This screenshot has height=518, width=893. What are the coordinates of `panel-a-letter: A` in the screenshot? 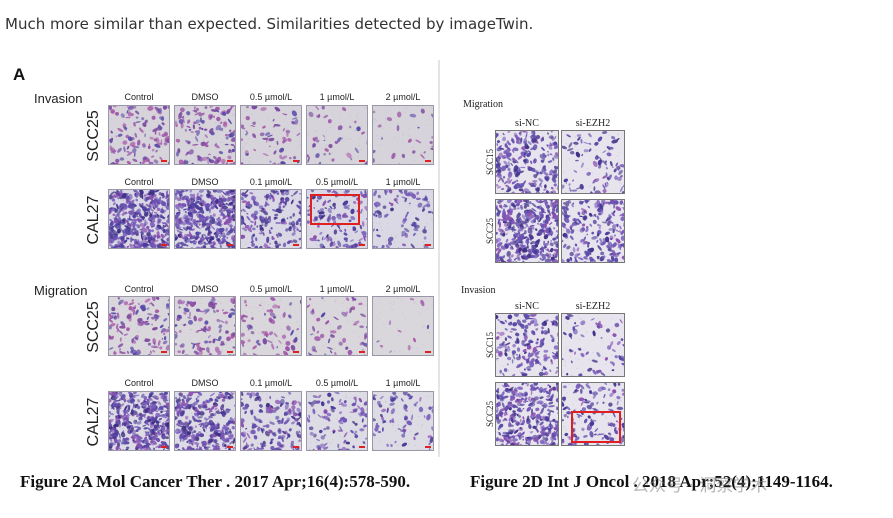 It's located at (19, 74).